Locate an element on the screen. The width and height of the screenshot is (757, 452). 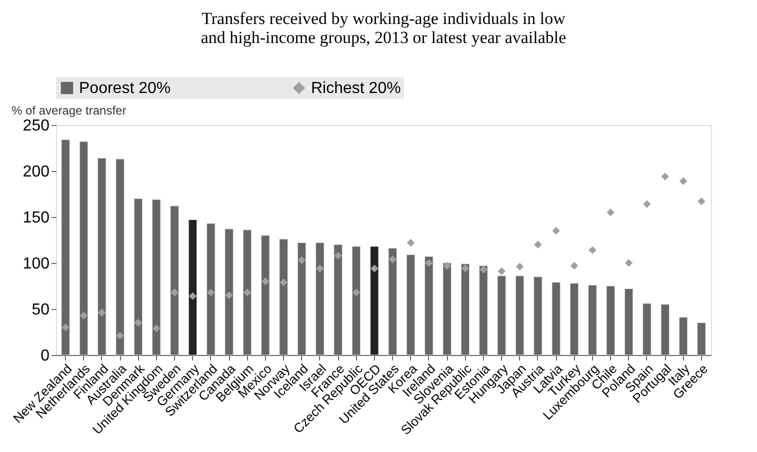
chart-title: Transfers received by working-age individuals in low and high-income groups, 2013 or latest year available is located at coordinates (383, 28).